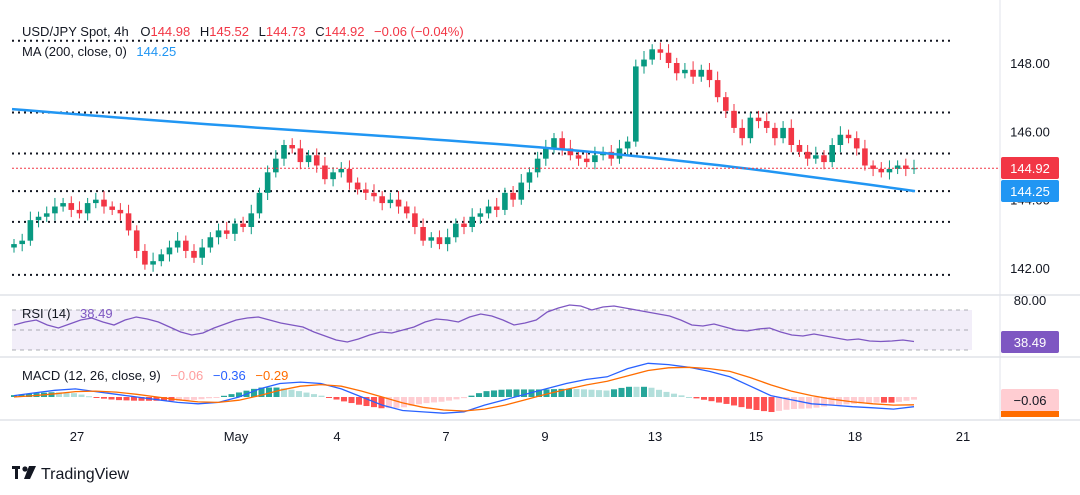 This screenshot has width=1080, height=495. What do you see at coordinates (229, 375) in the screenshot?
I see `macd-macd-value: −0.36` at bounding box center [229, 375].